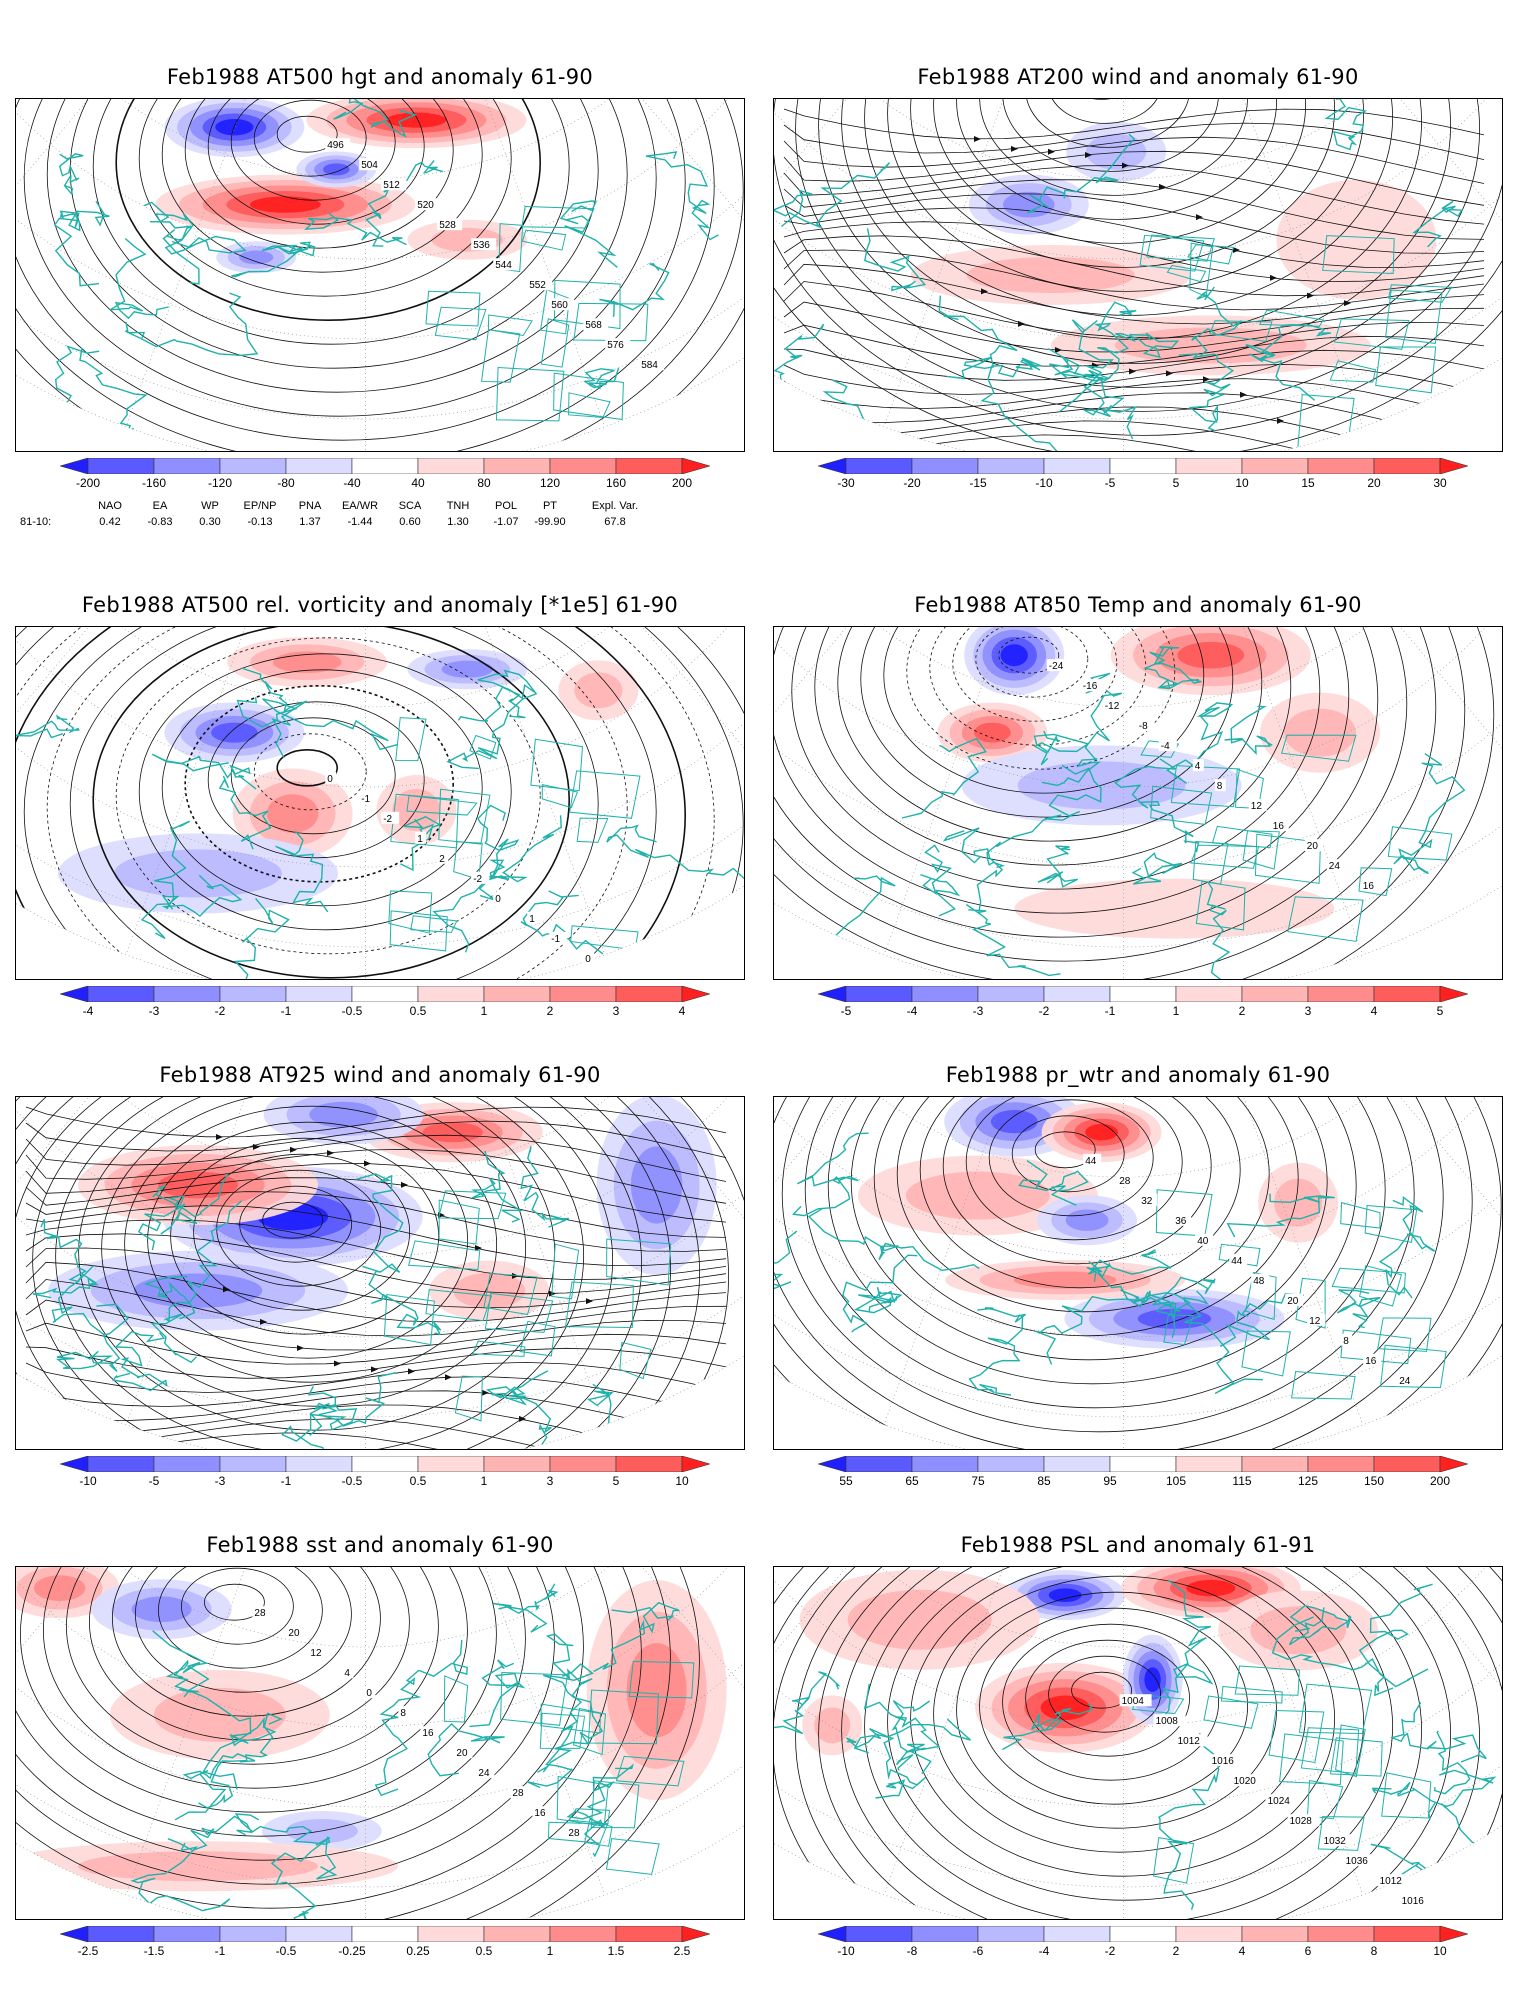 This screenshot has height=2000, width=1520. What do you see at coordinates (1315, 1321) in the screenshot?
I see `contour-label: 12` at bounding box center [1315, 1321].